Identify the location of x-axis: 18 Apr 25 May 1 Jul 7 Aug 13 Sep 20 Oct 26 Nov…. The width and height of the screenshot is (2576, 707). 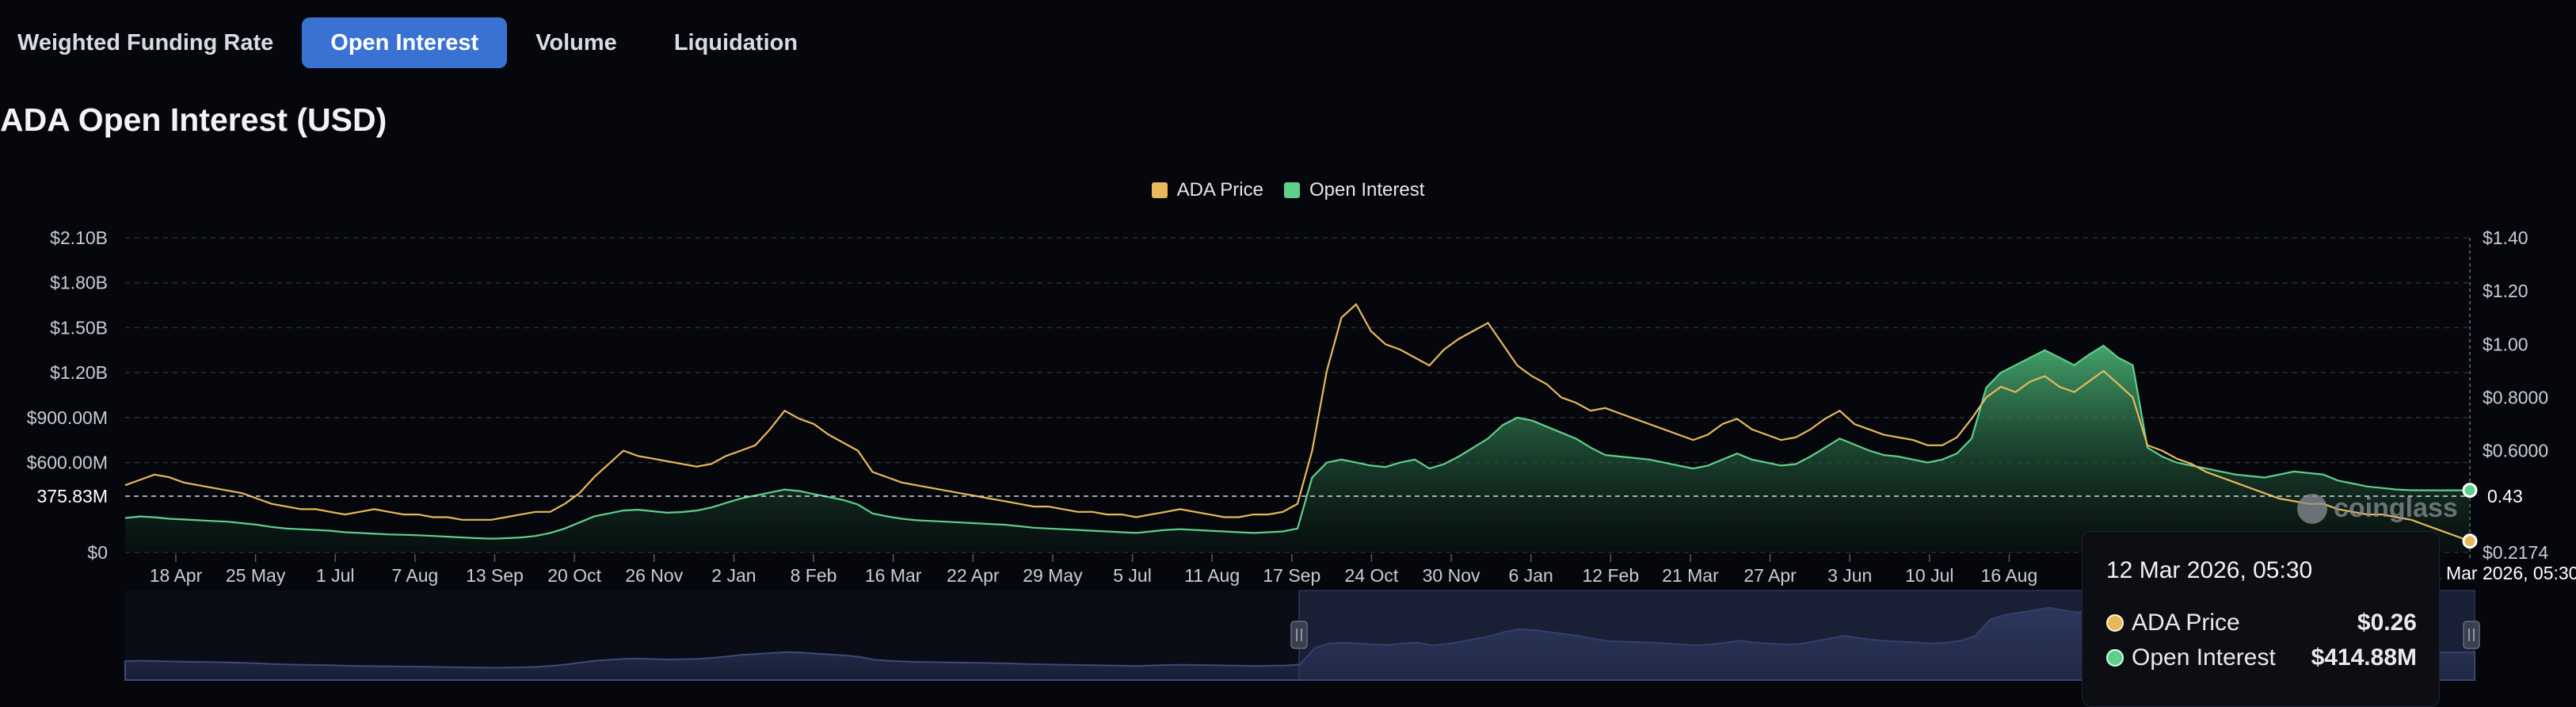
(1122, 570).